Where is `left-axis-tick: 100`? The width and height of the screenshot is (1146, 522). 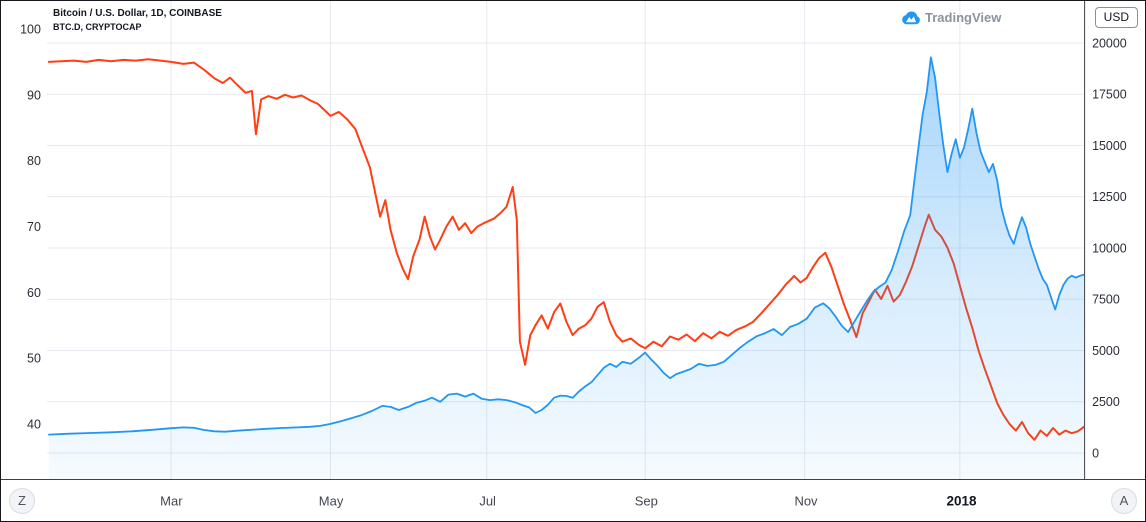
left-axis-tick: 100 is located at coordinates (30, 29).